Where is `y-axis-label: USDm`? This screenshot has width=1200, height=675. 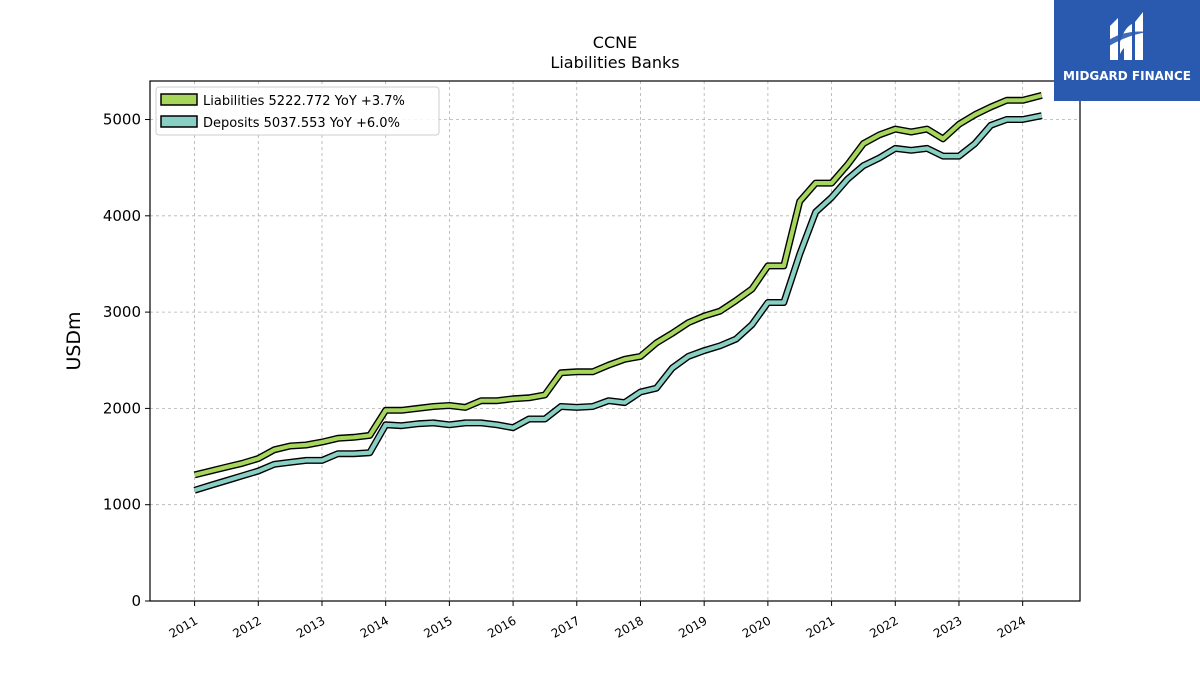
y-axis-label: USDm is located at coordinates (74, 340).